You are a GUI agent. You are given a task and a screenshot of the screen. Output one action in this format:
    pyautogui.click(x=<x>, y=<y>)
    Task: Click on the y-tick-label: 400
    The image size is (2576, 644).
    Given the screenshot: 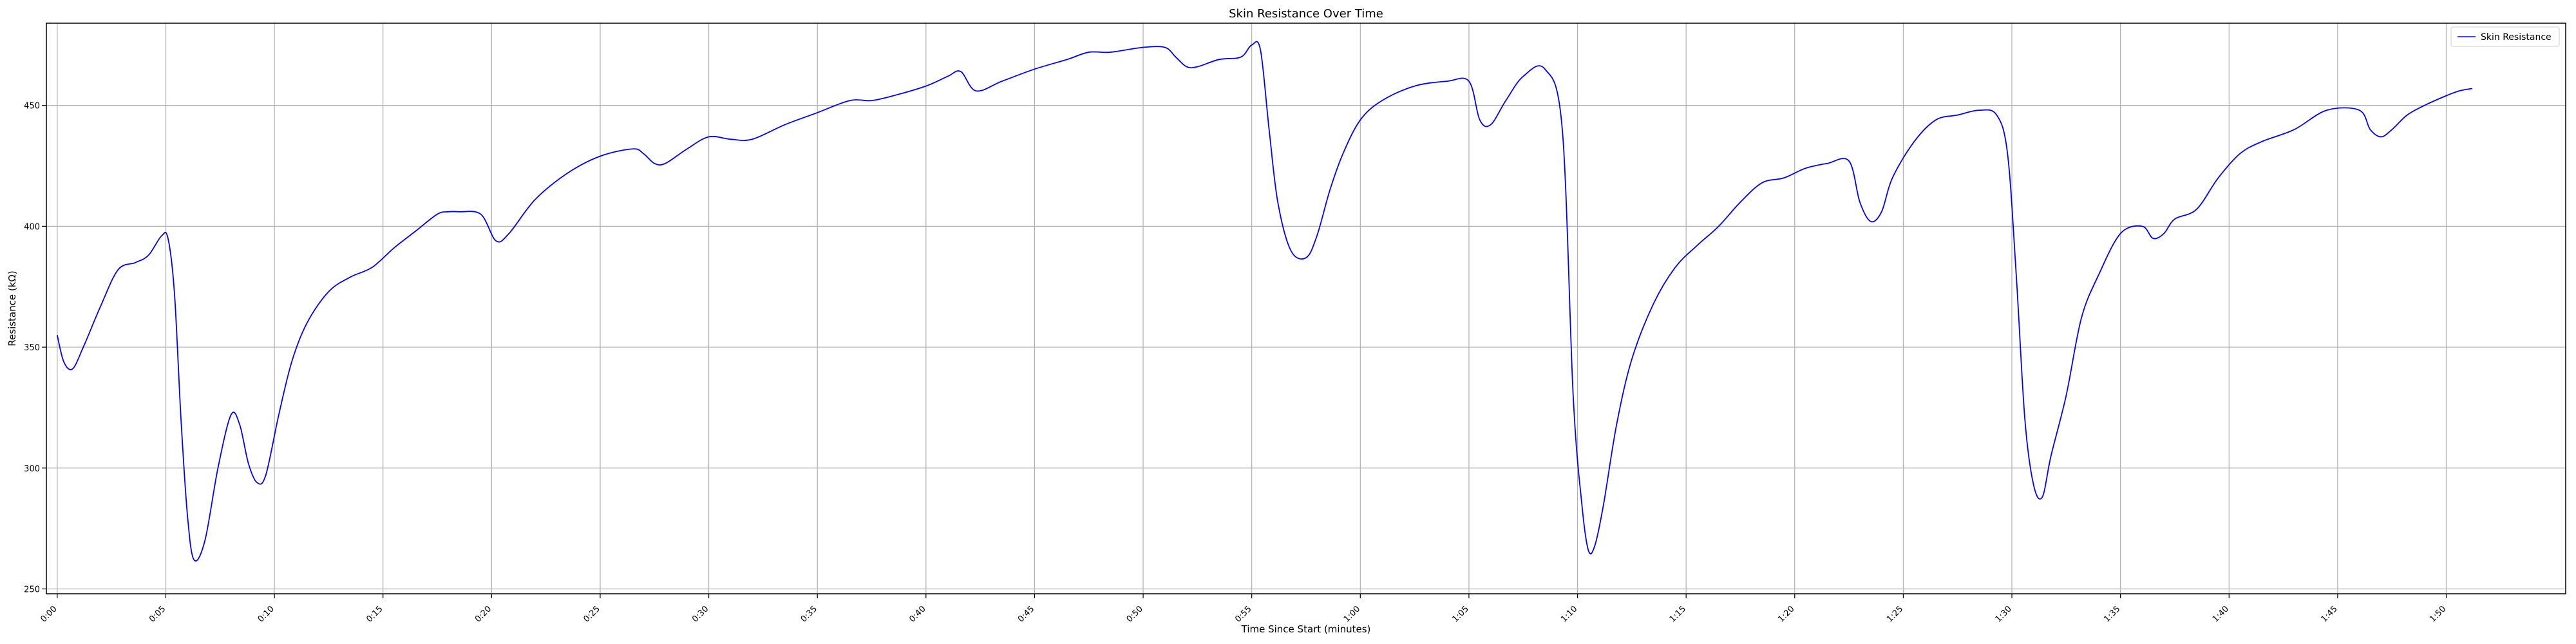 What is the action you would take?
    pyautogui.click(x=32, y=227)
    